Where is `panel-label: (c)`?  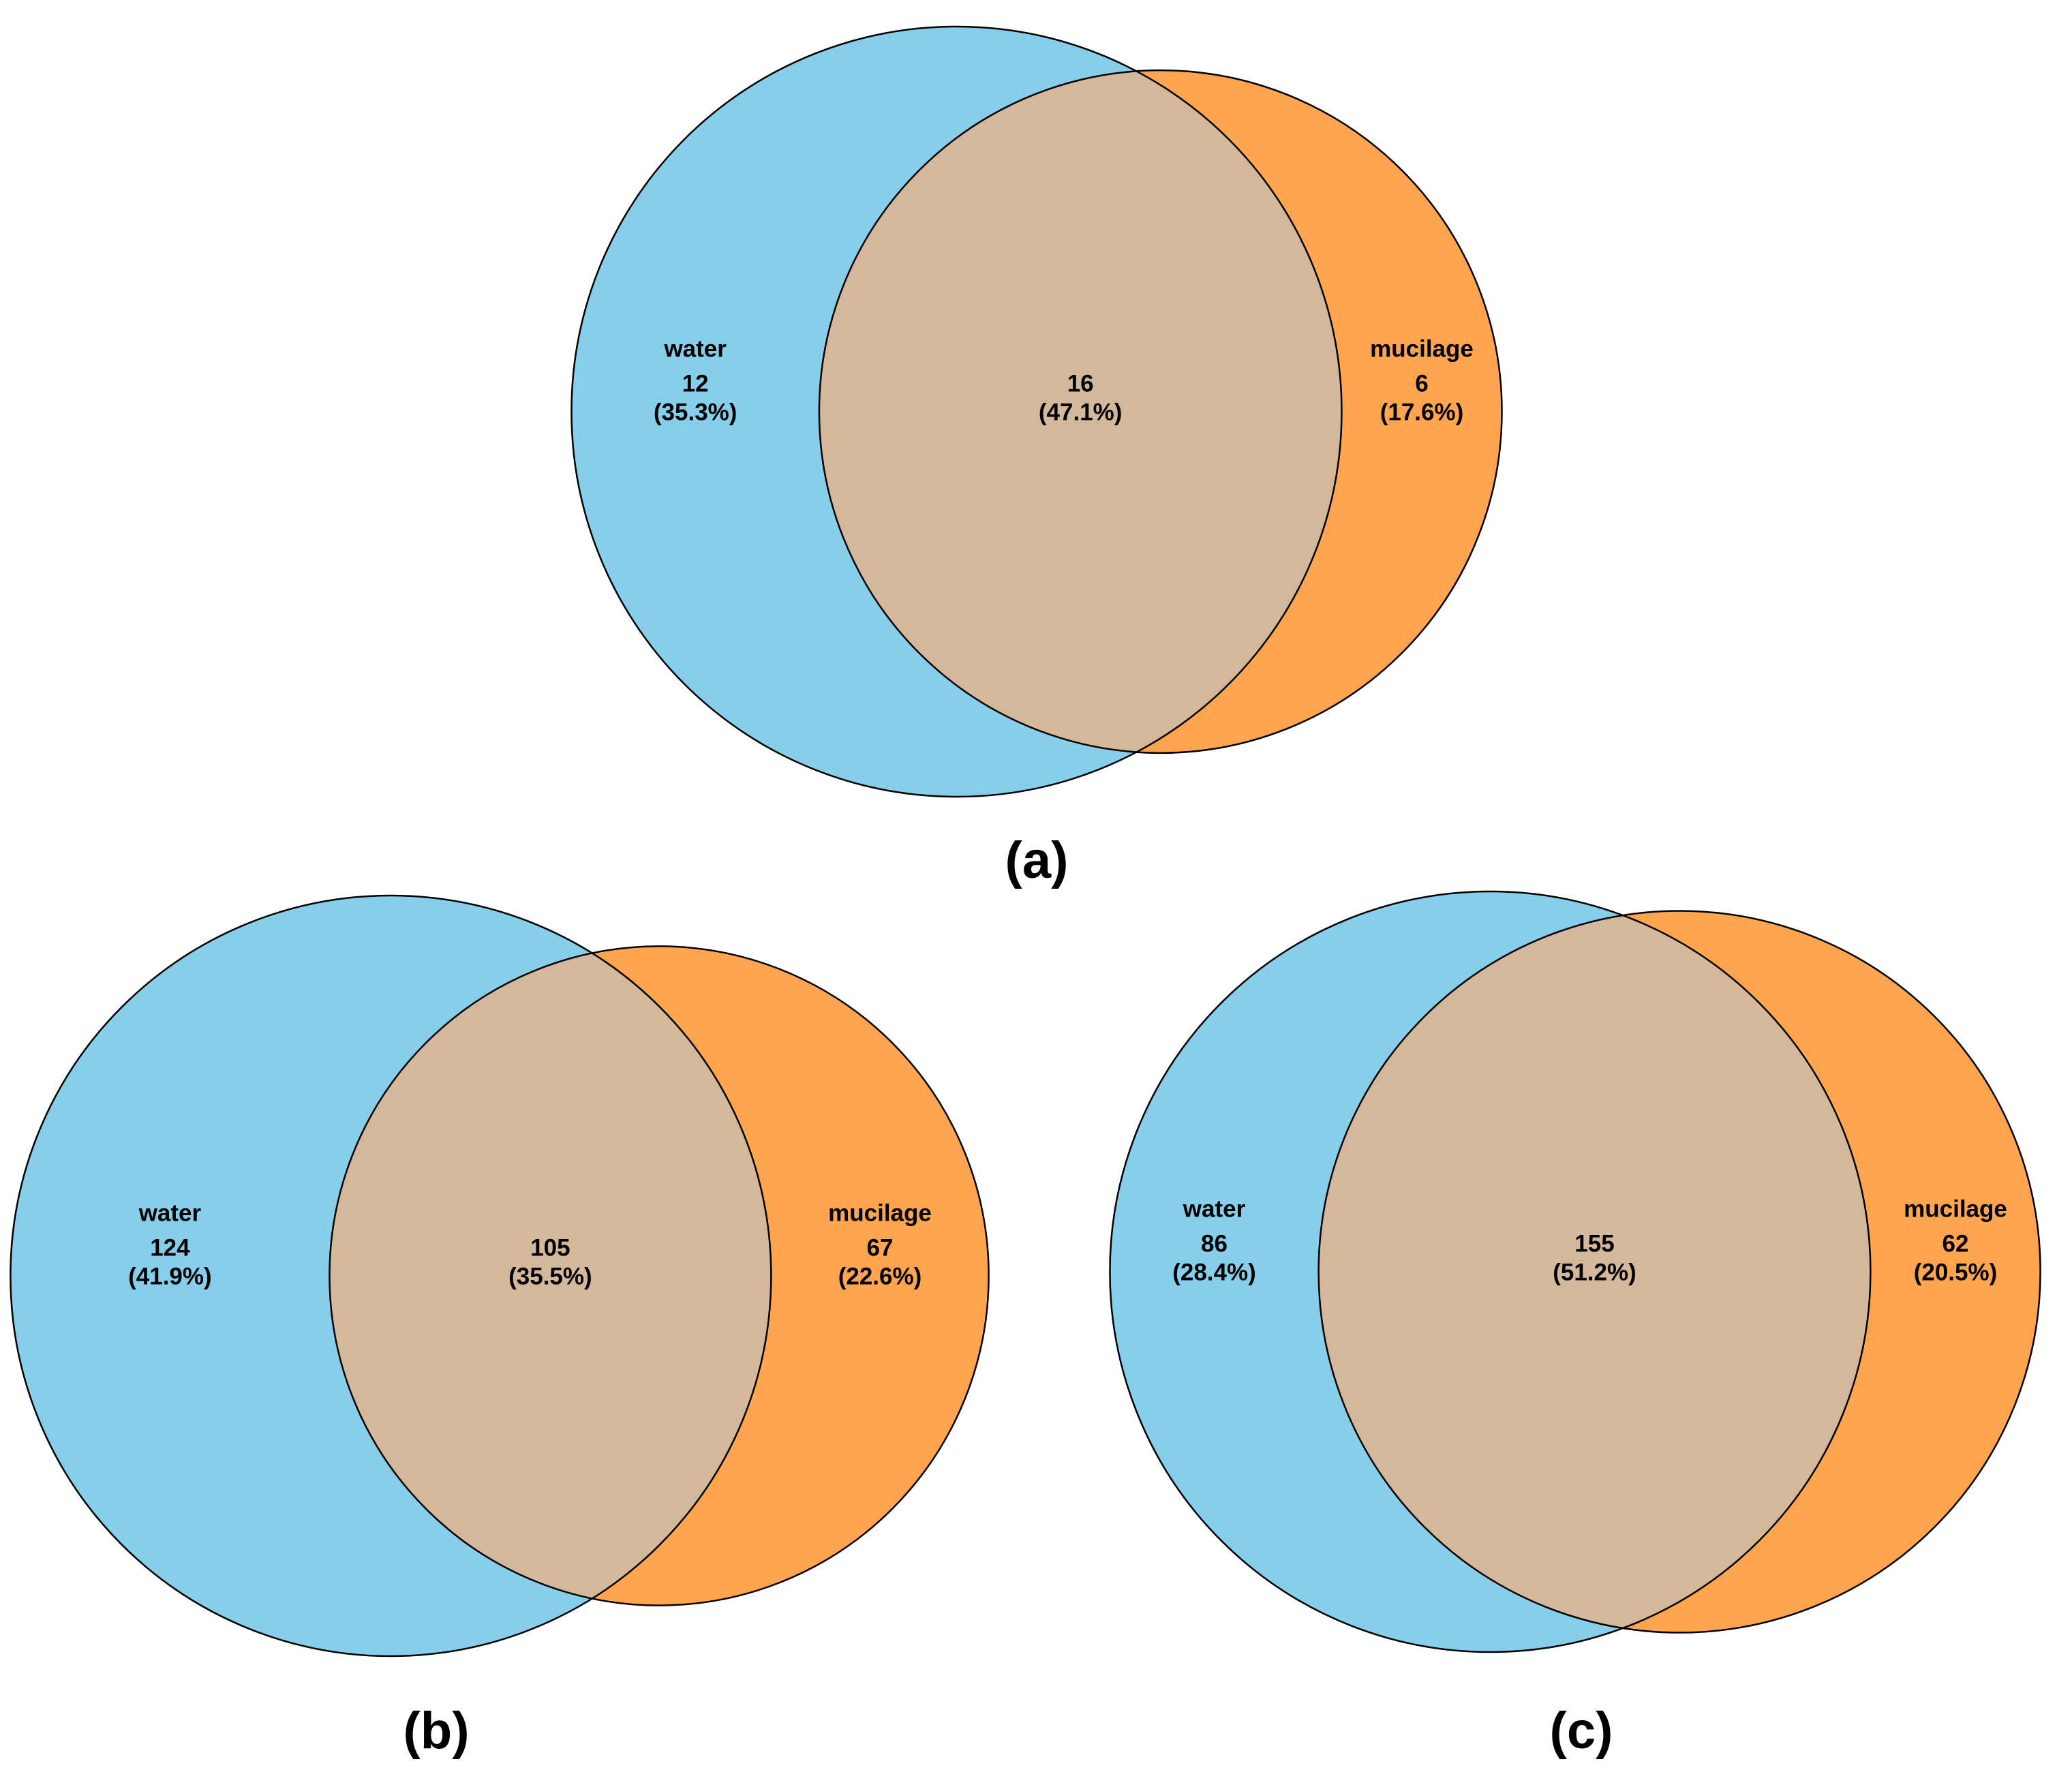 panel-label: (c) is located at coordinates (1581, 1731).